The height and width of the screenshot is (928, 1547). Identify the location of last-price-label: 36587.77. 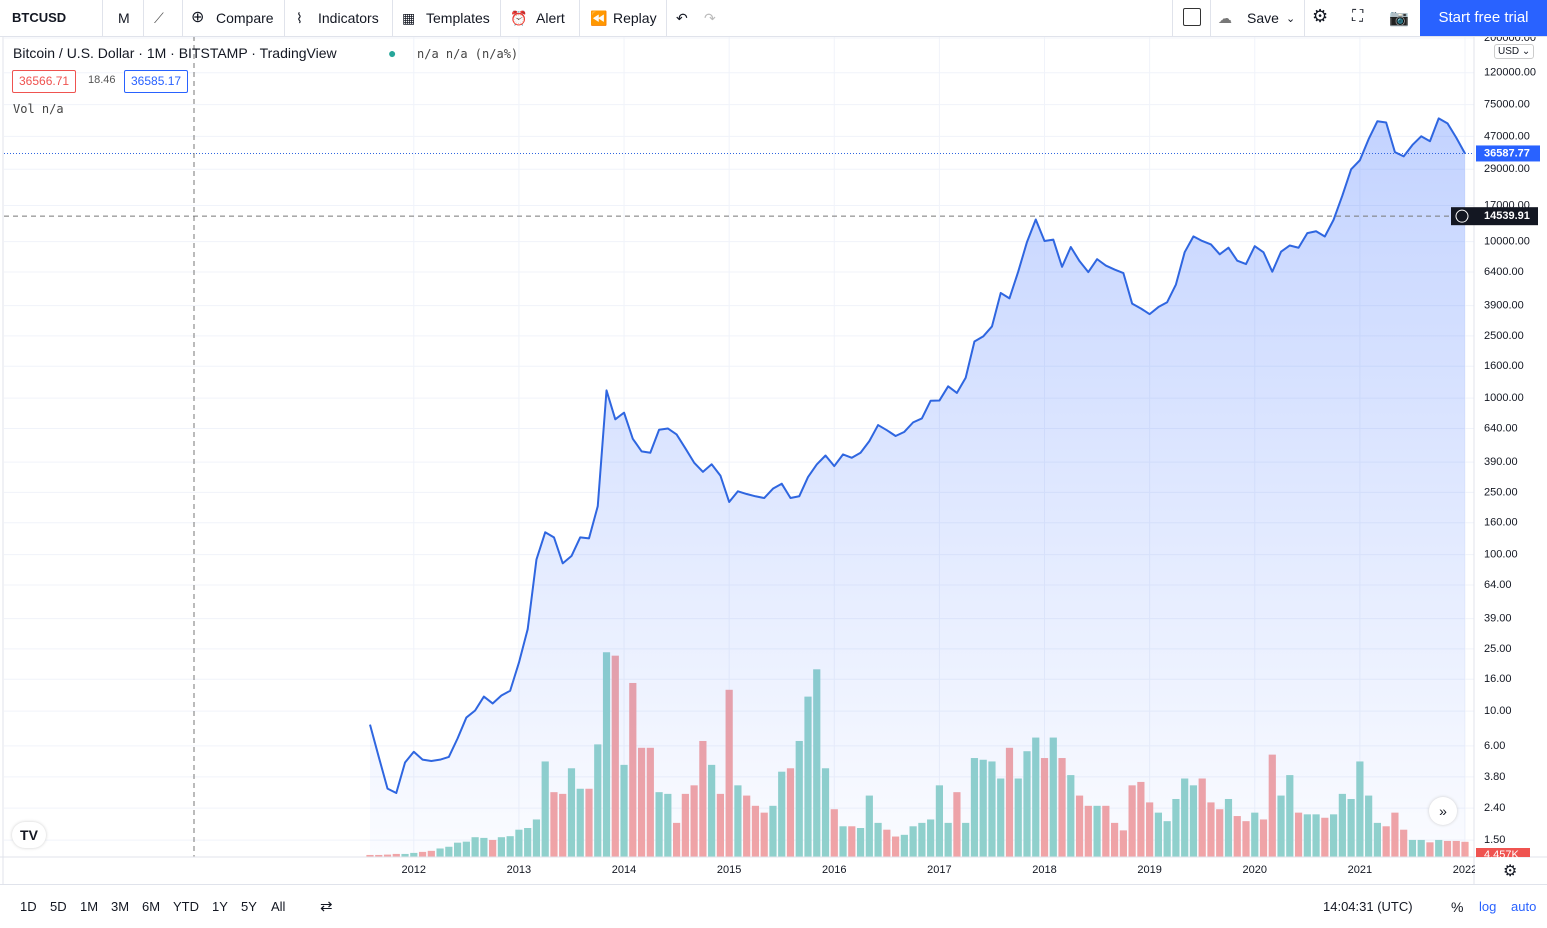
(1507, 153).